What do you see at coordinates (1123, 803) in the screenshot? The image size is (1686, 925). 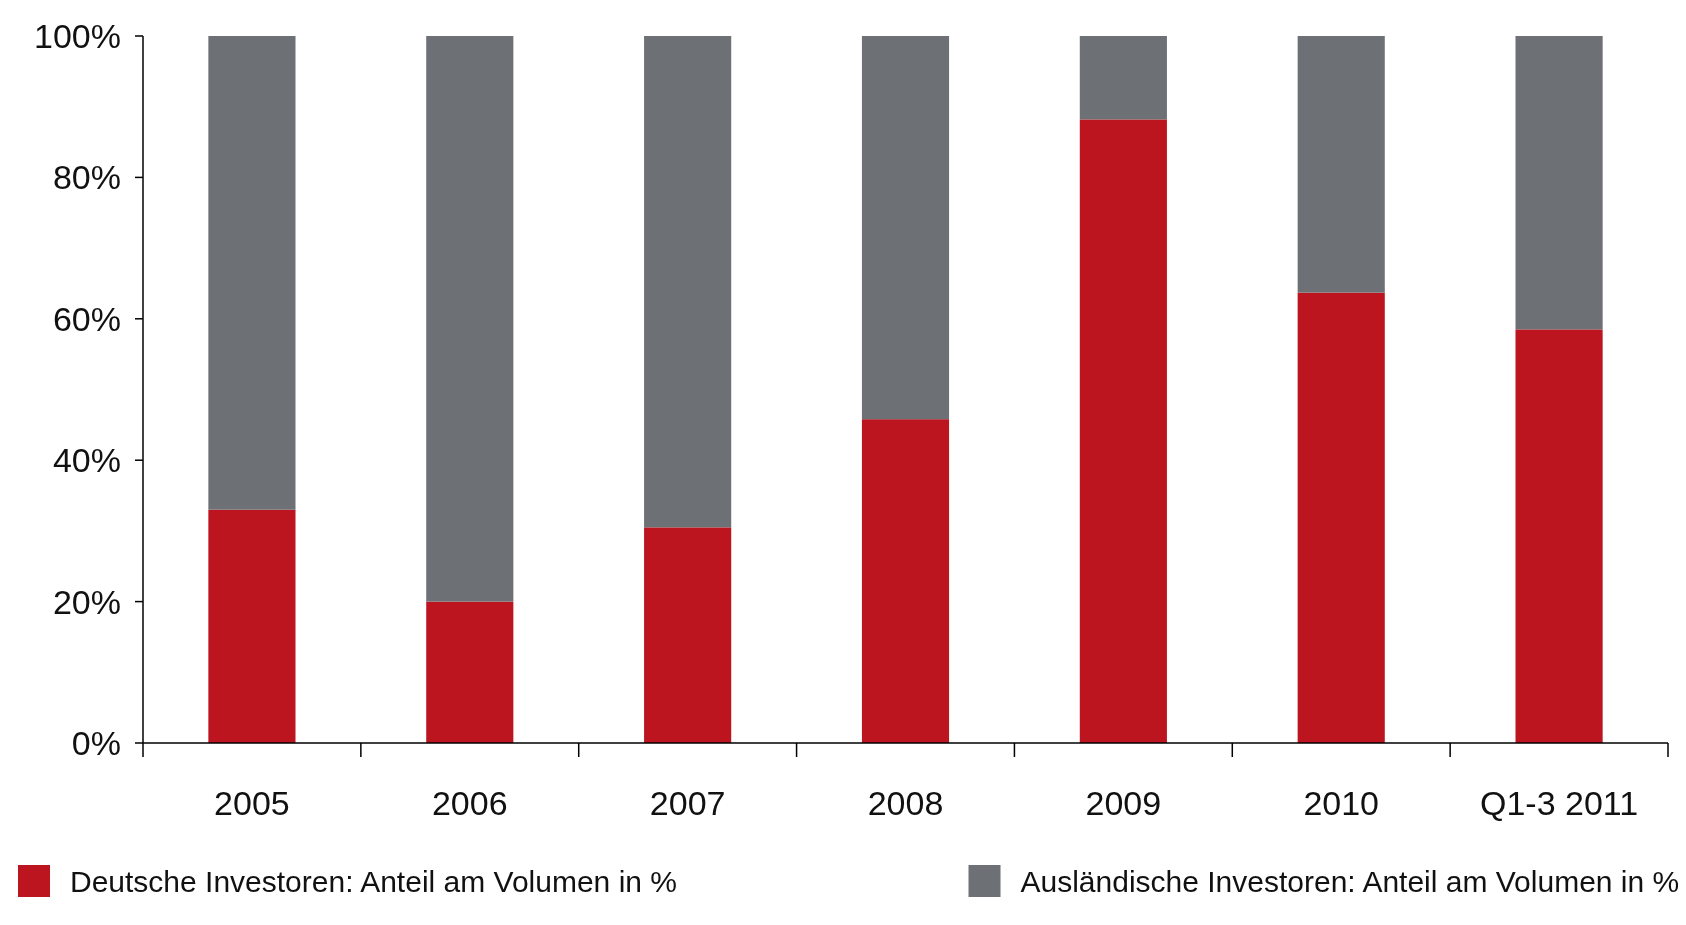 I see `x-tick-label: 2009` at bounding box center [1123, 803].